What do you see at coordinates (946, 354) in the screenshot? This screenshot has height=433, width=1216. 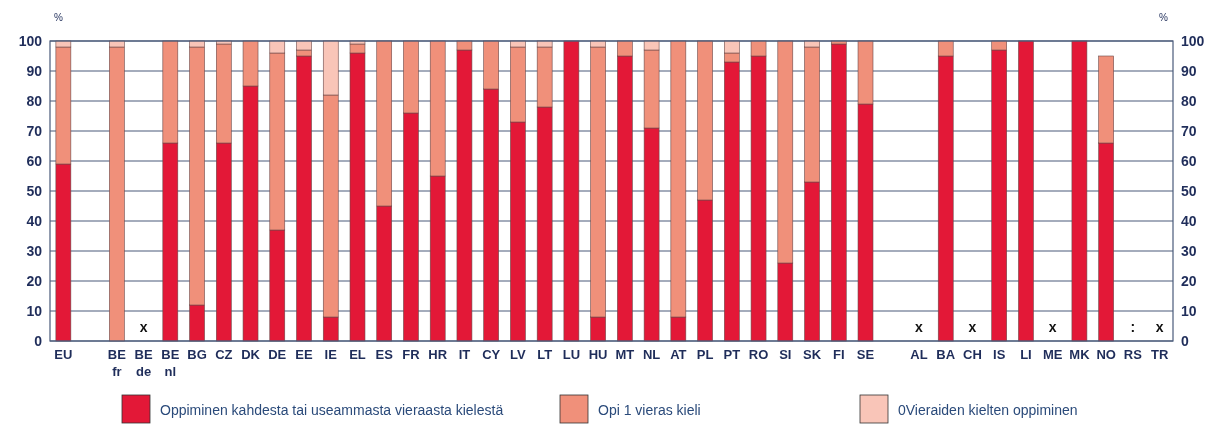 I see `x-tick-label: BA` at bounding box center [946, 354].